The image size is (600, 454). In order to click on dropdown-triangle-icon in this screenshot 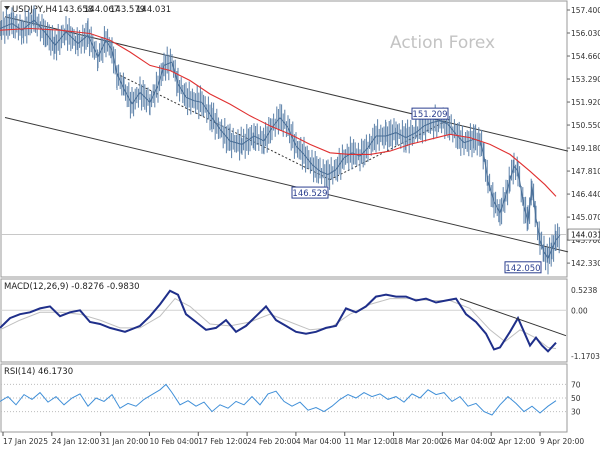, I will do `click(7, 8)`.